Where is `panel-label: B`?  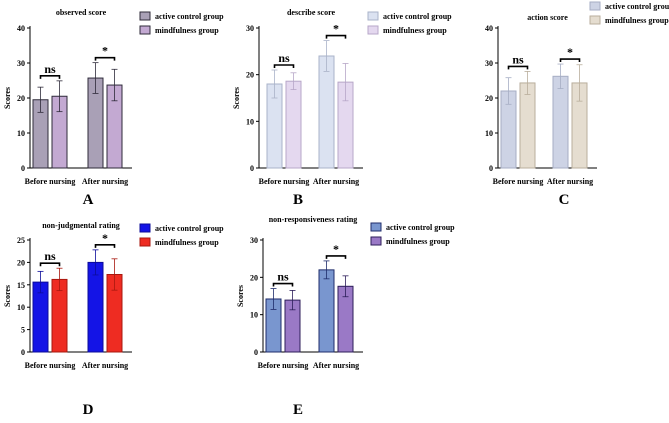 panel-label: B is located at coordinates (298, 200).